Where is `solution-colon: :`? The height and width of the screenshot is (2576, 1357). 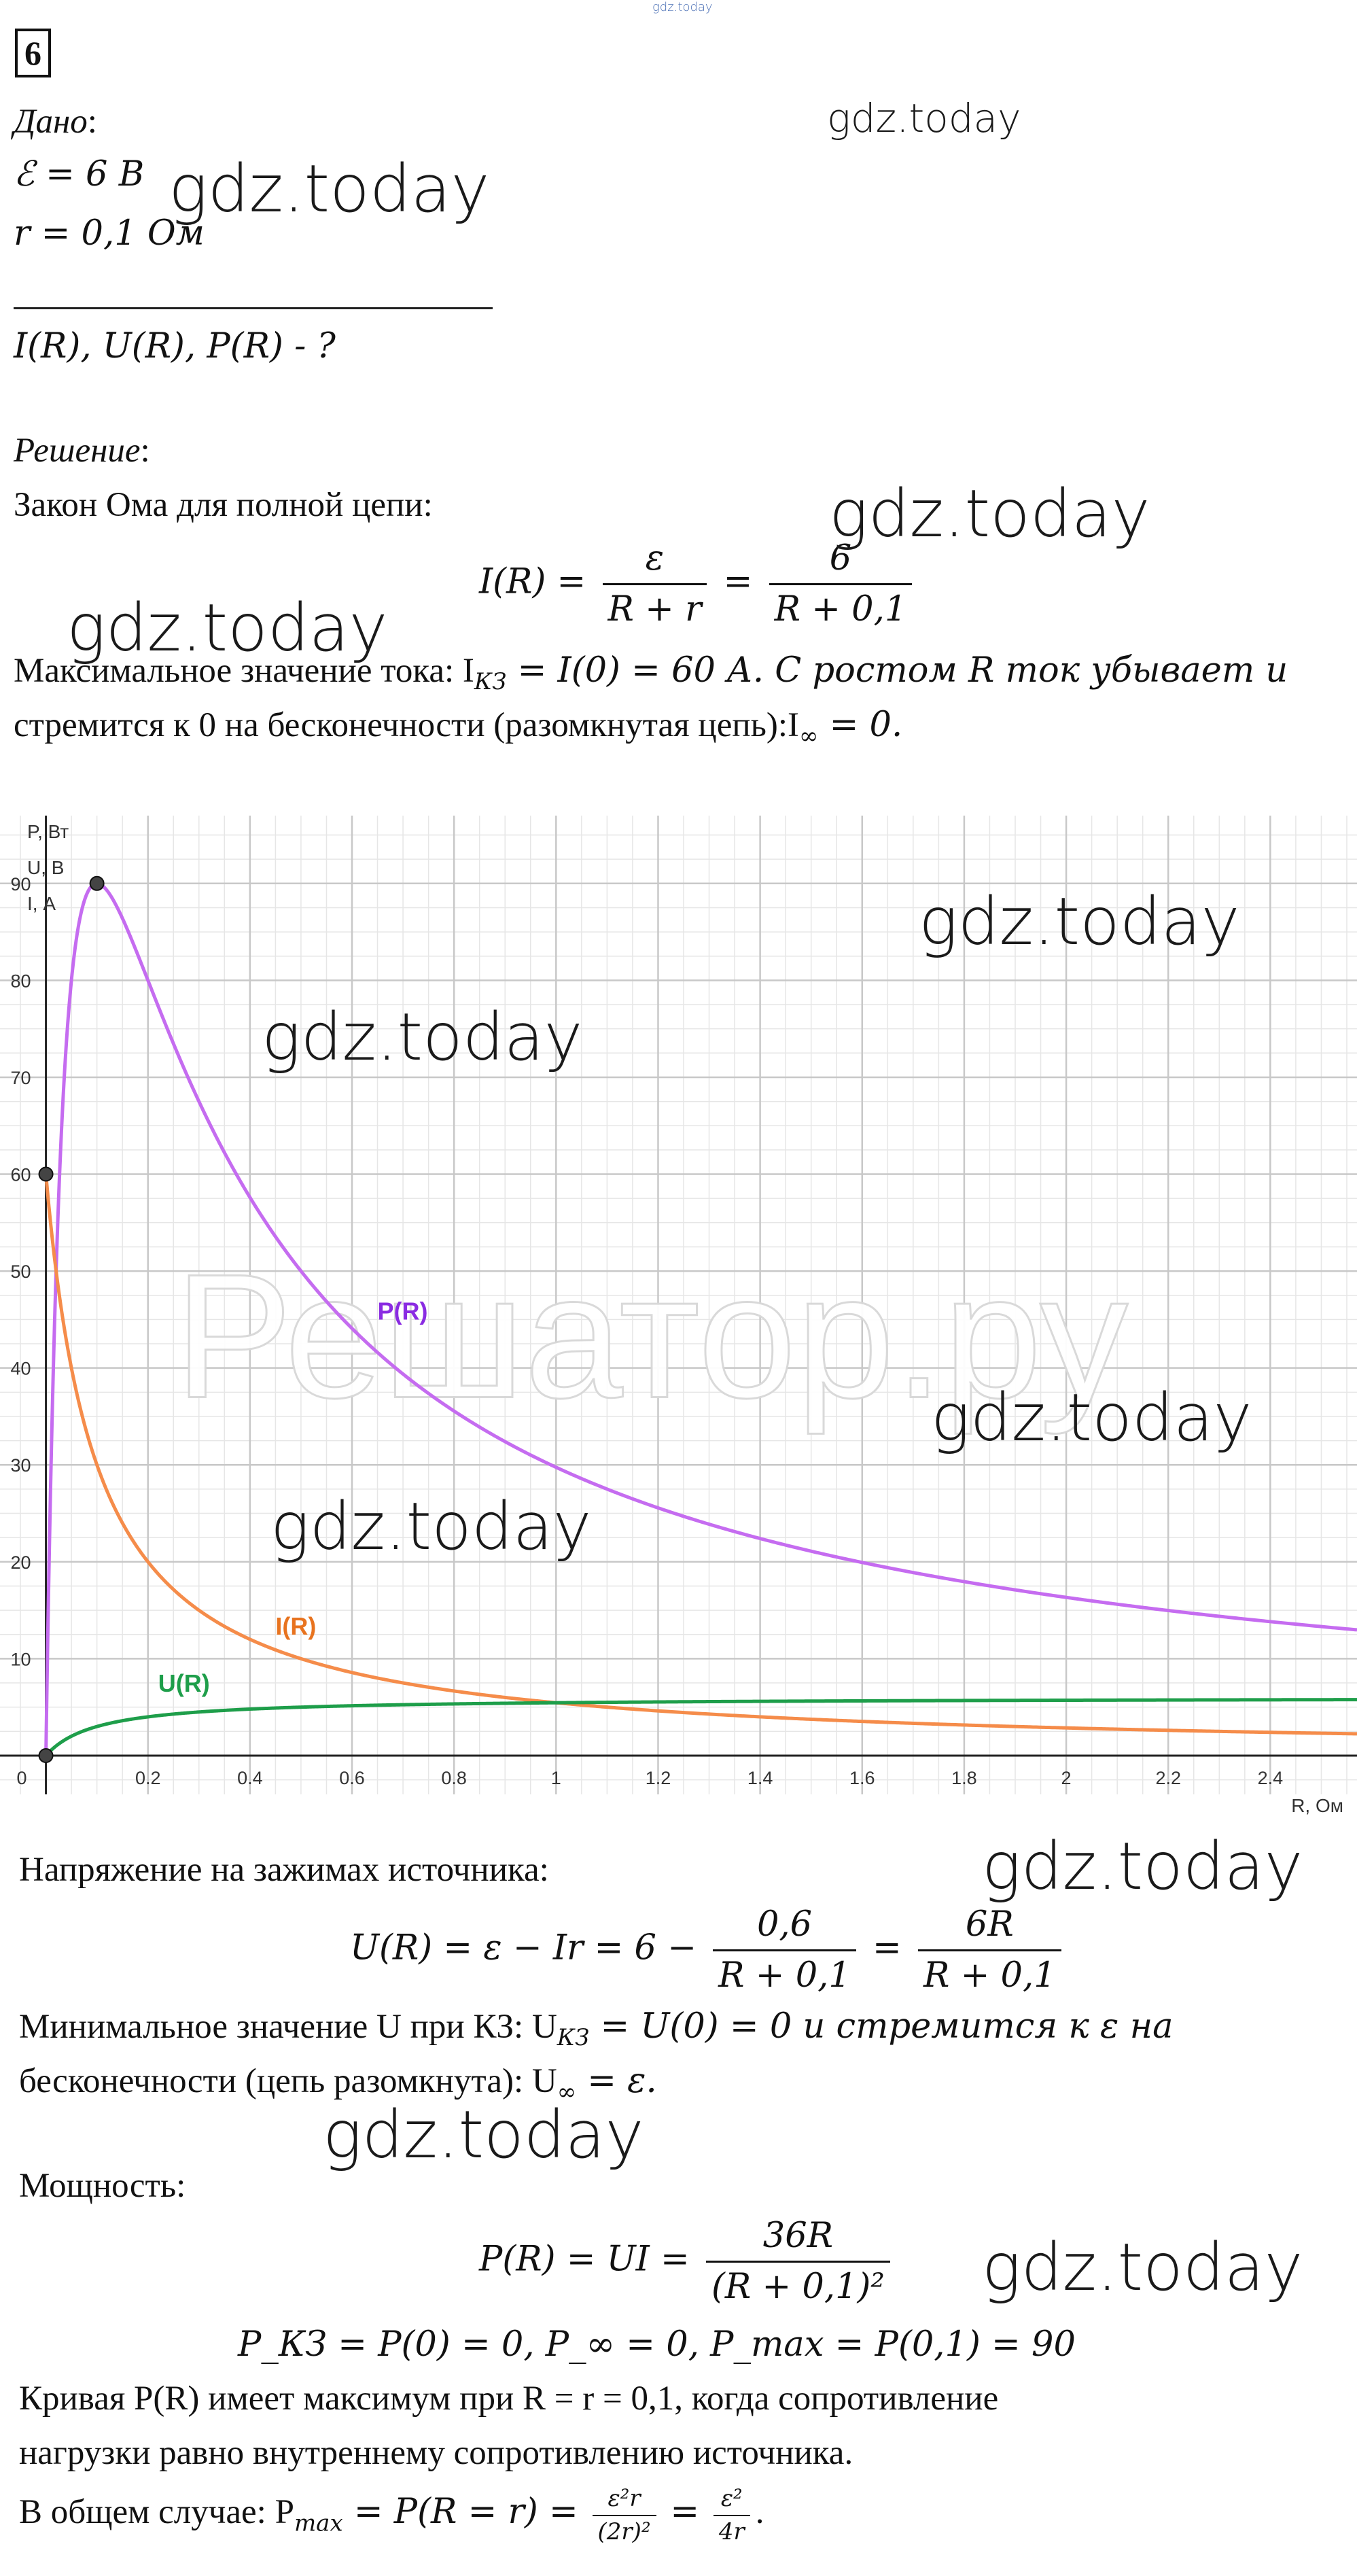
solution-colon: : is located at coordinates (145, 451).